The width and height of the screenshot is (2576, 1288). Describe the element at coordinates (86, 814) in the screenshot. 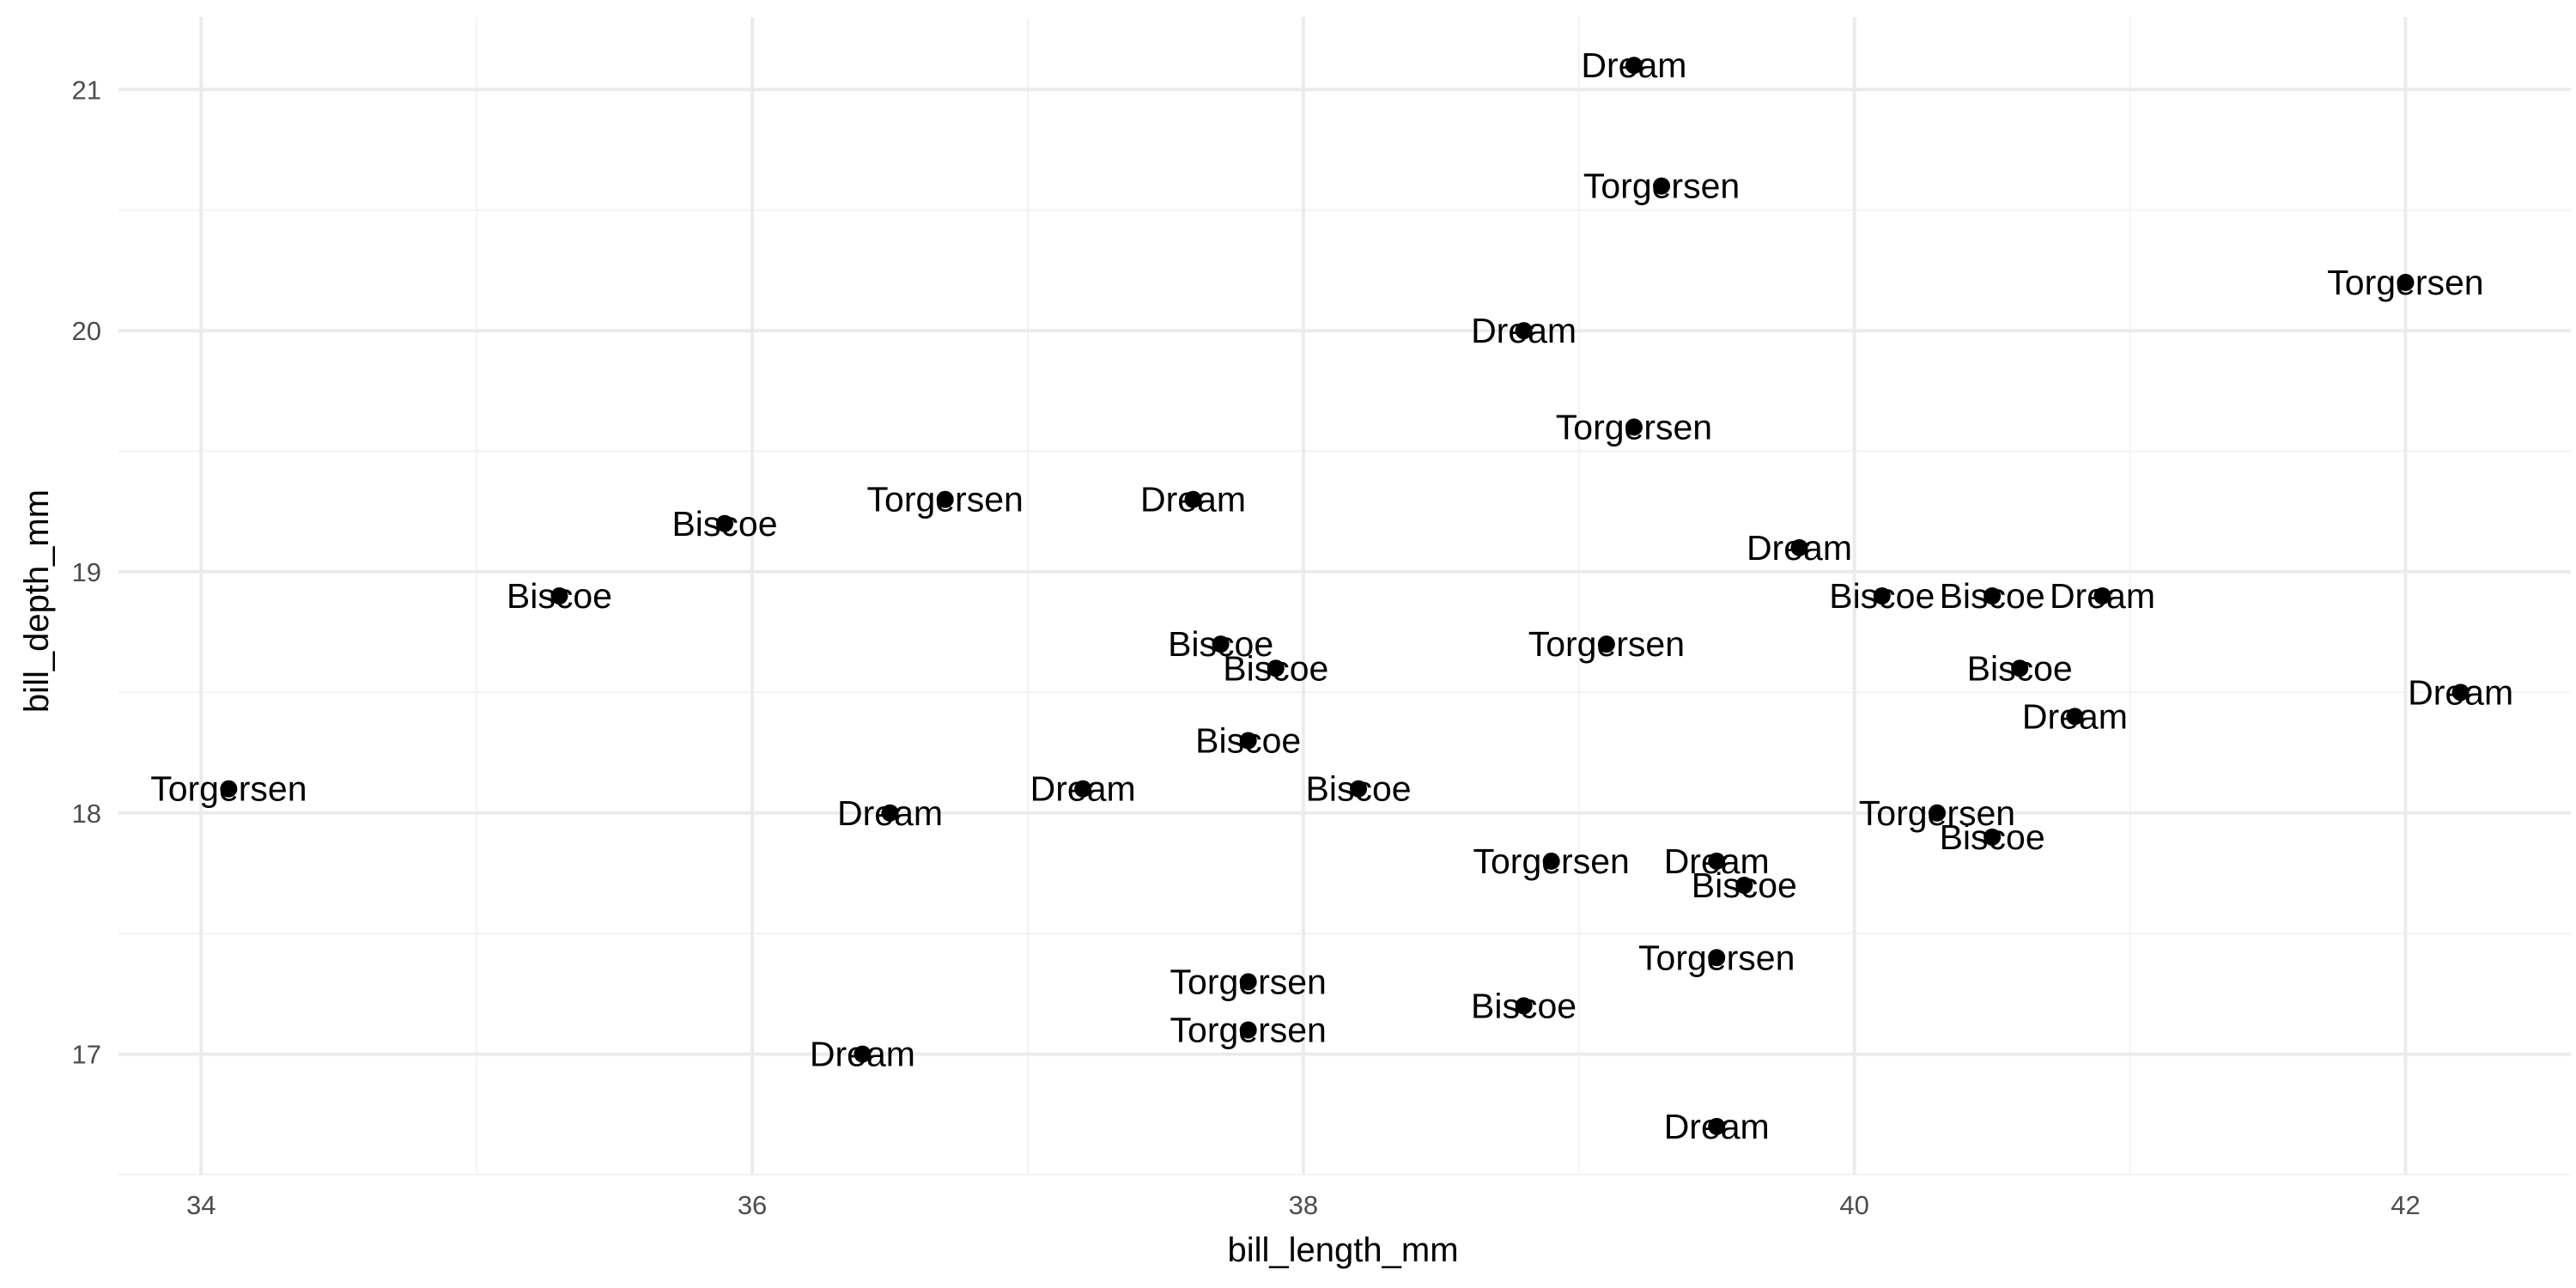

I see `y-tick-label: 18` at that location.